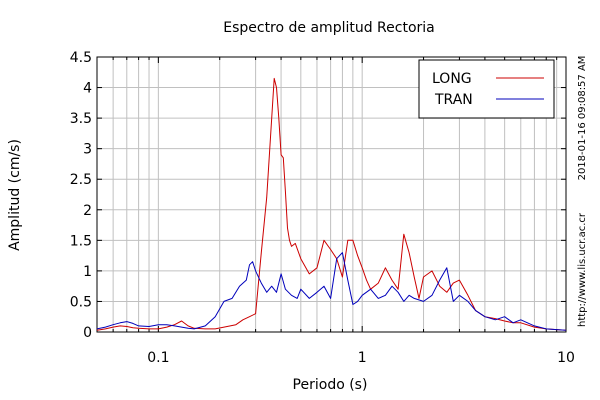 Image resolution: width=600 pixels, height=400 pixels. Describe the element at coordinates (81, 58) in the screenshot. I see `y-tick-label: 4.5` at that location.